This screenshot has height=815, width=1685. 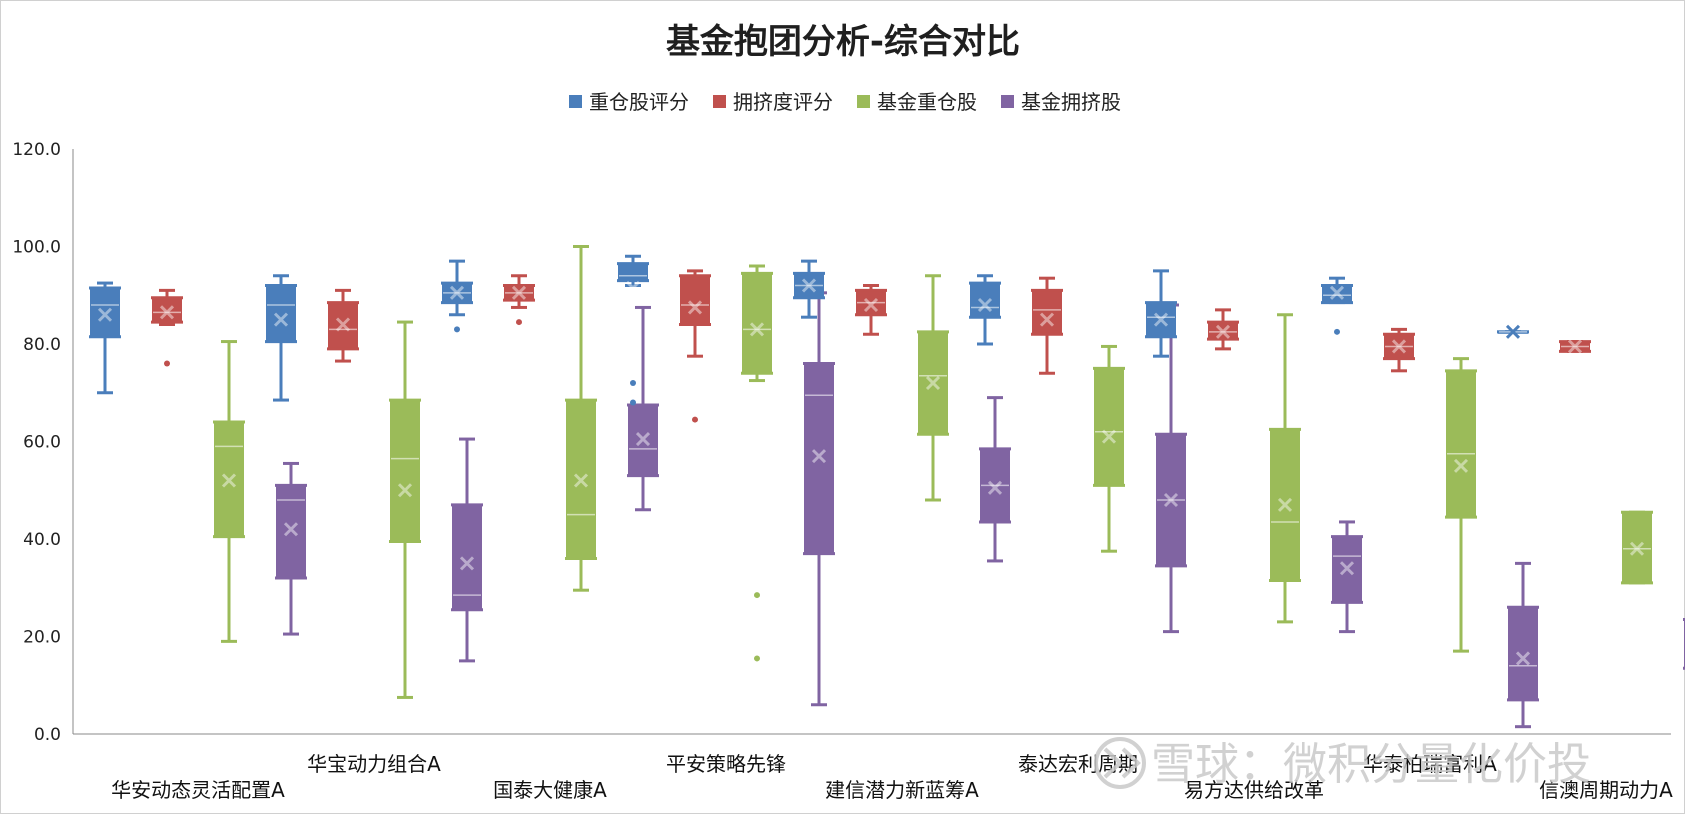 What do you see at coordinates (927, 102) in the screenshot?
I see `legend-label: 基金重仓股` at bounding box center [927, 102].